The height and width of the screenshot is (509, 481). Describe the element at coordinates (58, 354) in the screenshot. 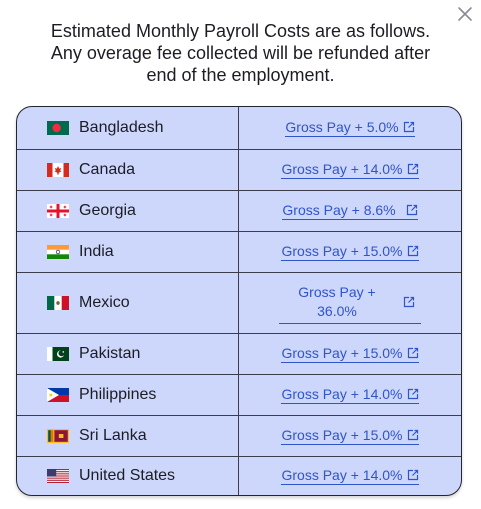

I see `flag-pakistan-icon` at that location.